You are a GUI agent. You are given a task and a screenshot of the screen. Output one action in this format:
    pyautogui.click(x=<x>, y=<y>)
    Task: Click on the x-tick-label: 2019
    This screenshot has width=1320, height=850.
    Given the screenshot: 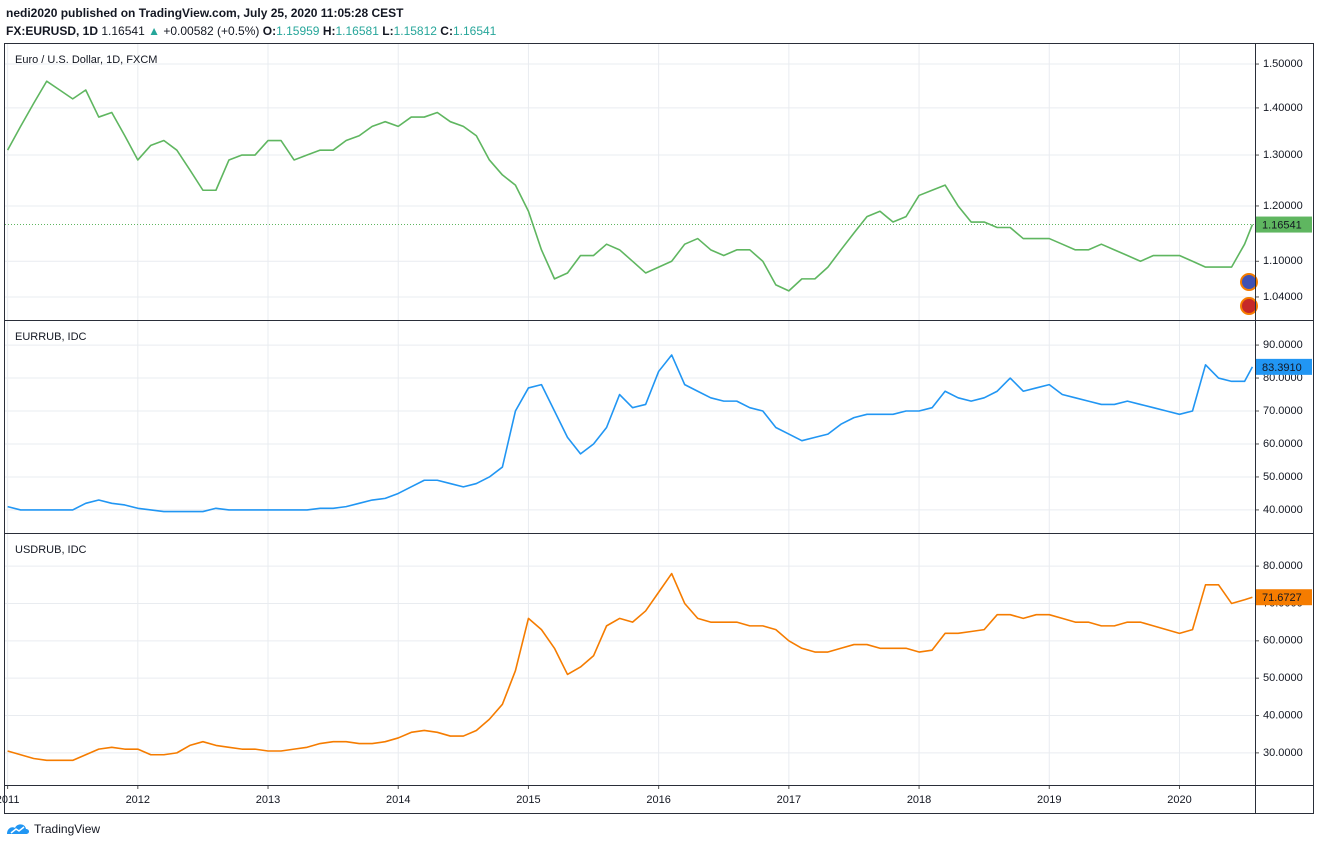 What is the action you would take?
    pyautogui.click(x=1049, y=800)
    